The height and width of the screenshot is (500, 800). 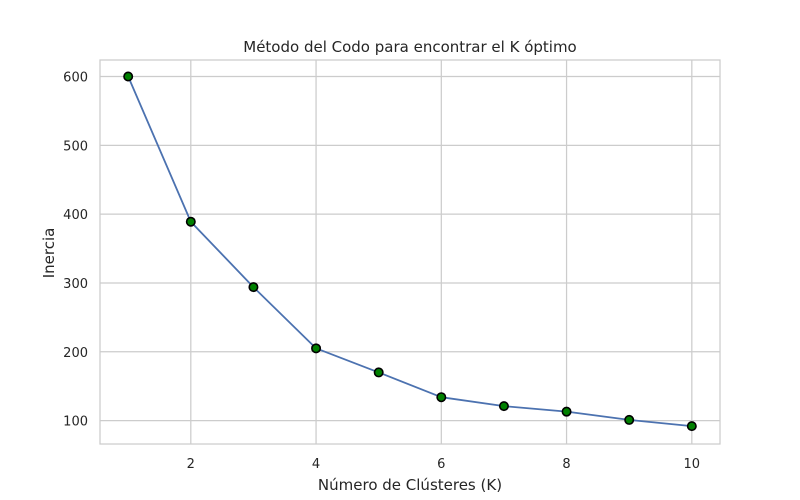 What do you see at coordinates (692, 464) in the screenshot?
I see `x-tick-label: 10` at bounding box center [692, 464].